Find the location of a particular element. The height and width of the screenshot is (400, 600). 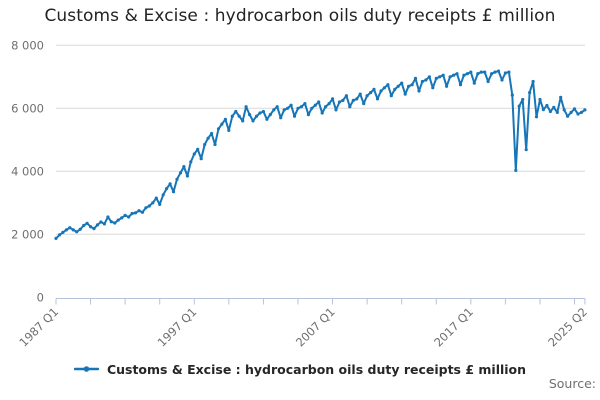

y-axis-tick-label: 8 000 is located at coordinates (27, 45).